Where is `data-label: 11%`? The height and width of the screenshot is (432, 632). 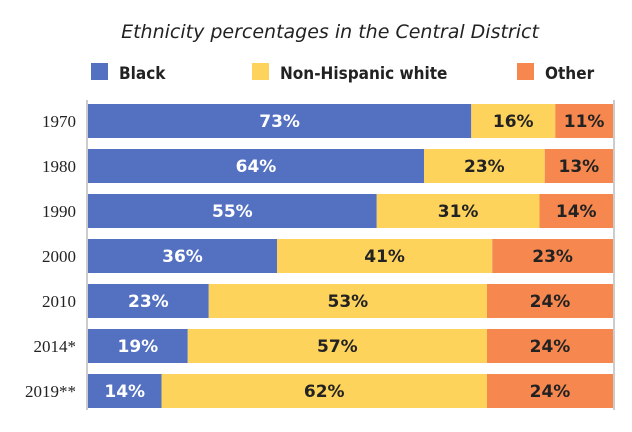 data-label: 11% is located at coordinates (584, 122).